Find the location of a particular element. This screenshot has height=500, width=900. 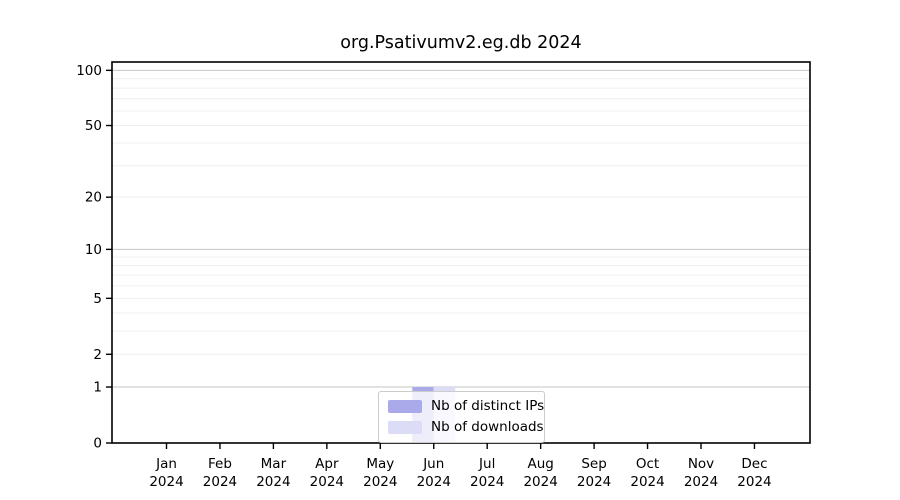

x-tick-label-month: Jan is located at coordinates (166, 464).